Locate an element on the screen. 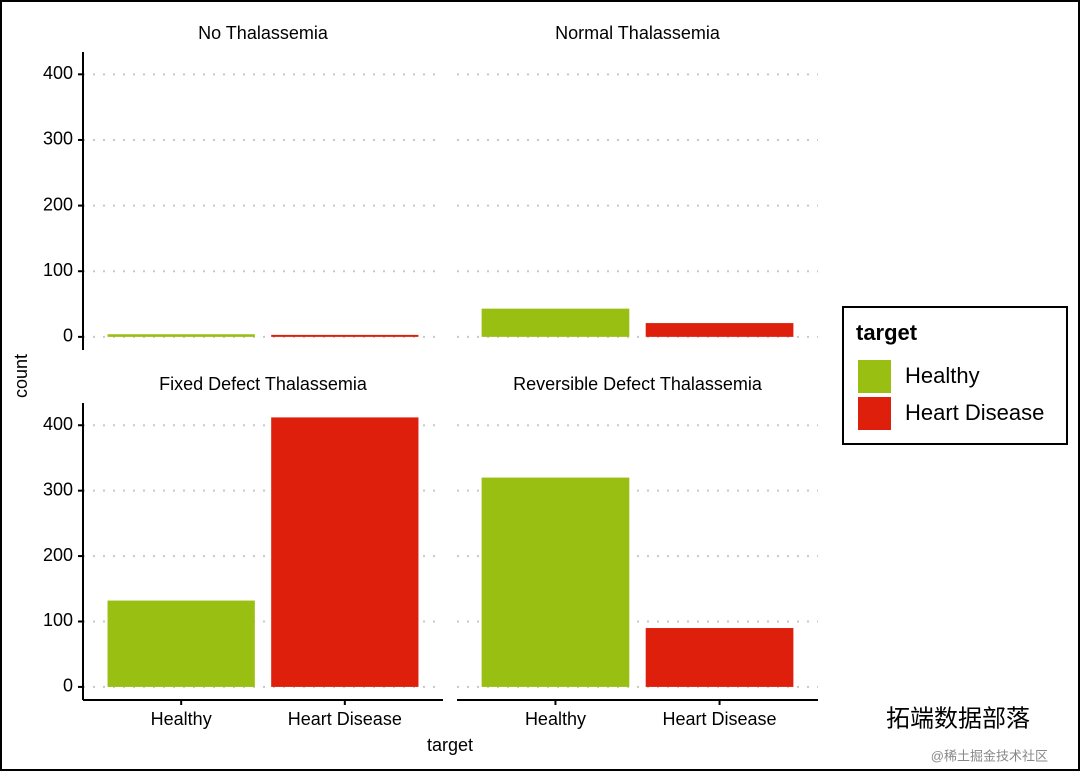 The height and width of the screenshot is (771, 1080). watermark: @稀土掘金技术社区 is located at coordinates (989, 755).